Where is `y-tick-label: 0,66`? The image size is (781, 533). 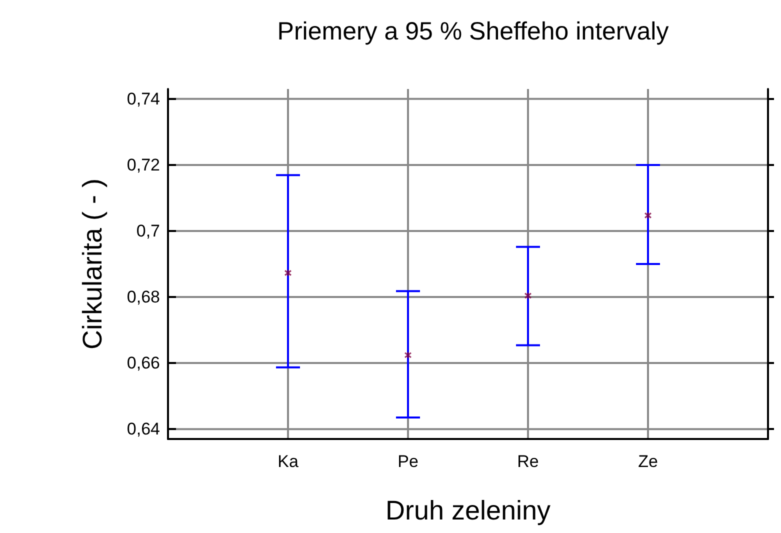 y-tick-label: 0,66 is located at coordinates (143, 363).